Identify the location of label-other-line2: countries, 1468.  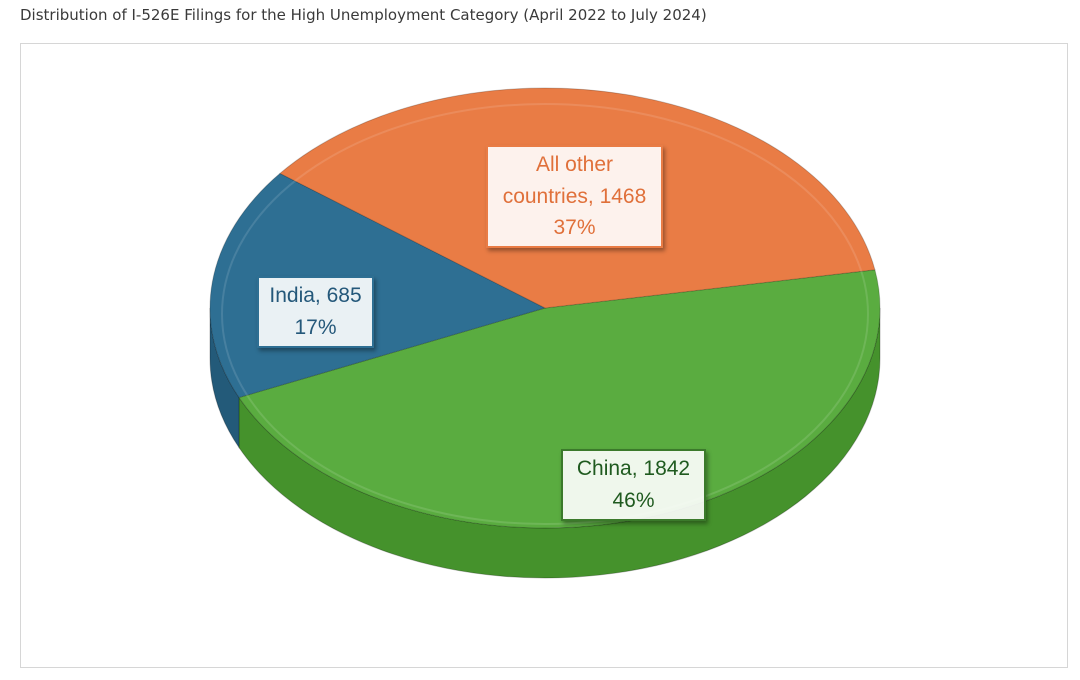
(574, 196).